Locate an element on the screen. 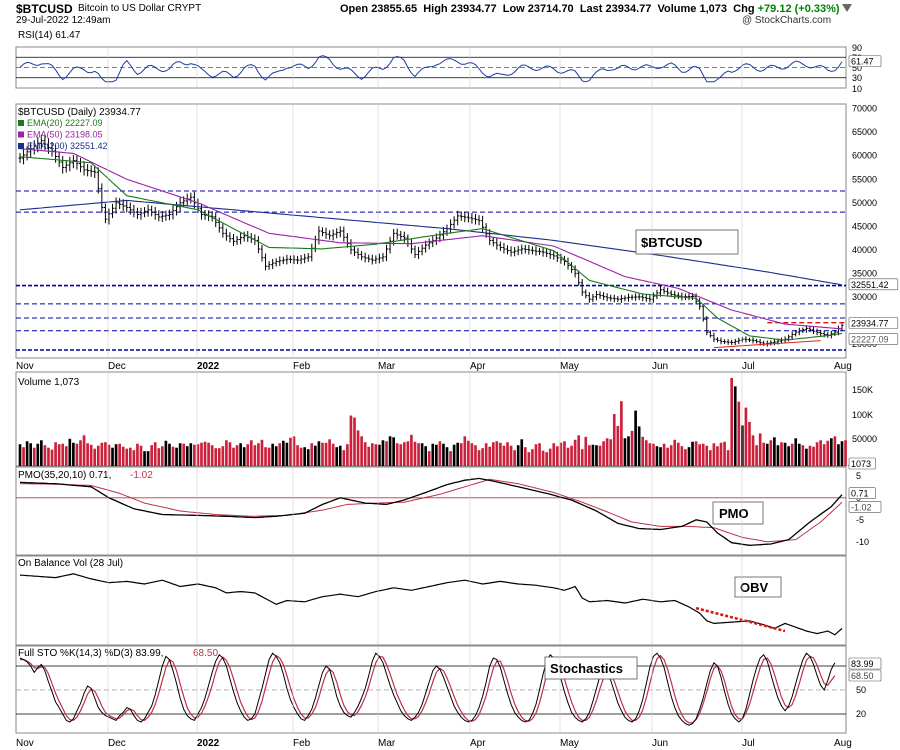  chart-date: 29-Jul-2022 12:49am is located at coordinates (63, 20).